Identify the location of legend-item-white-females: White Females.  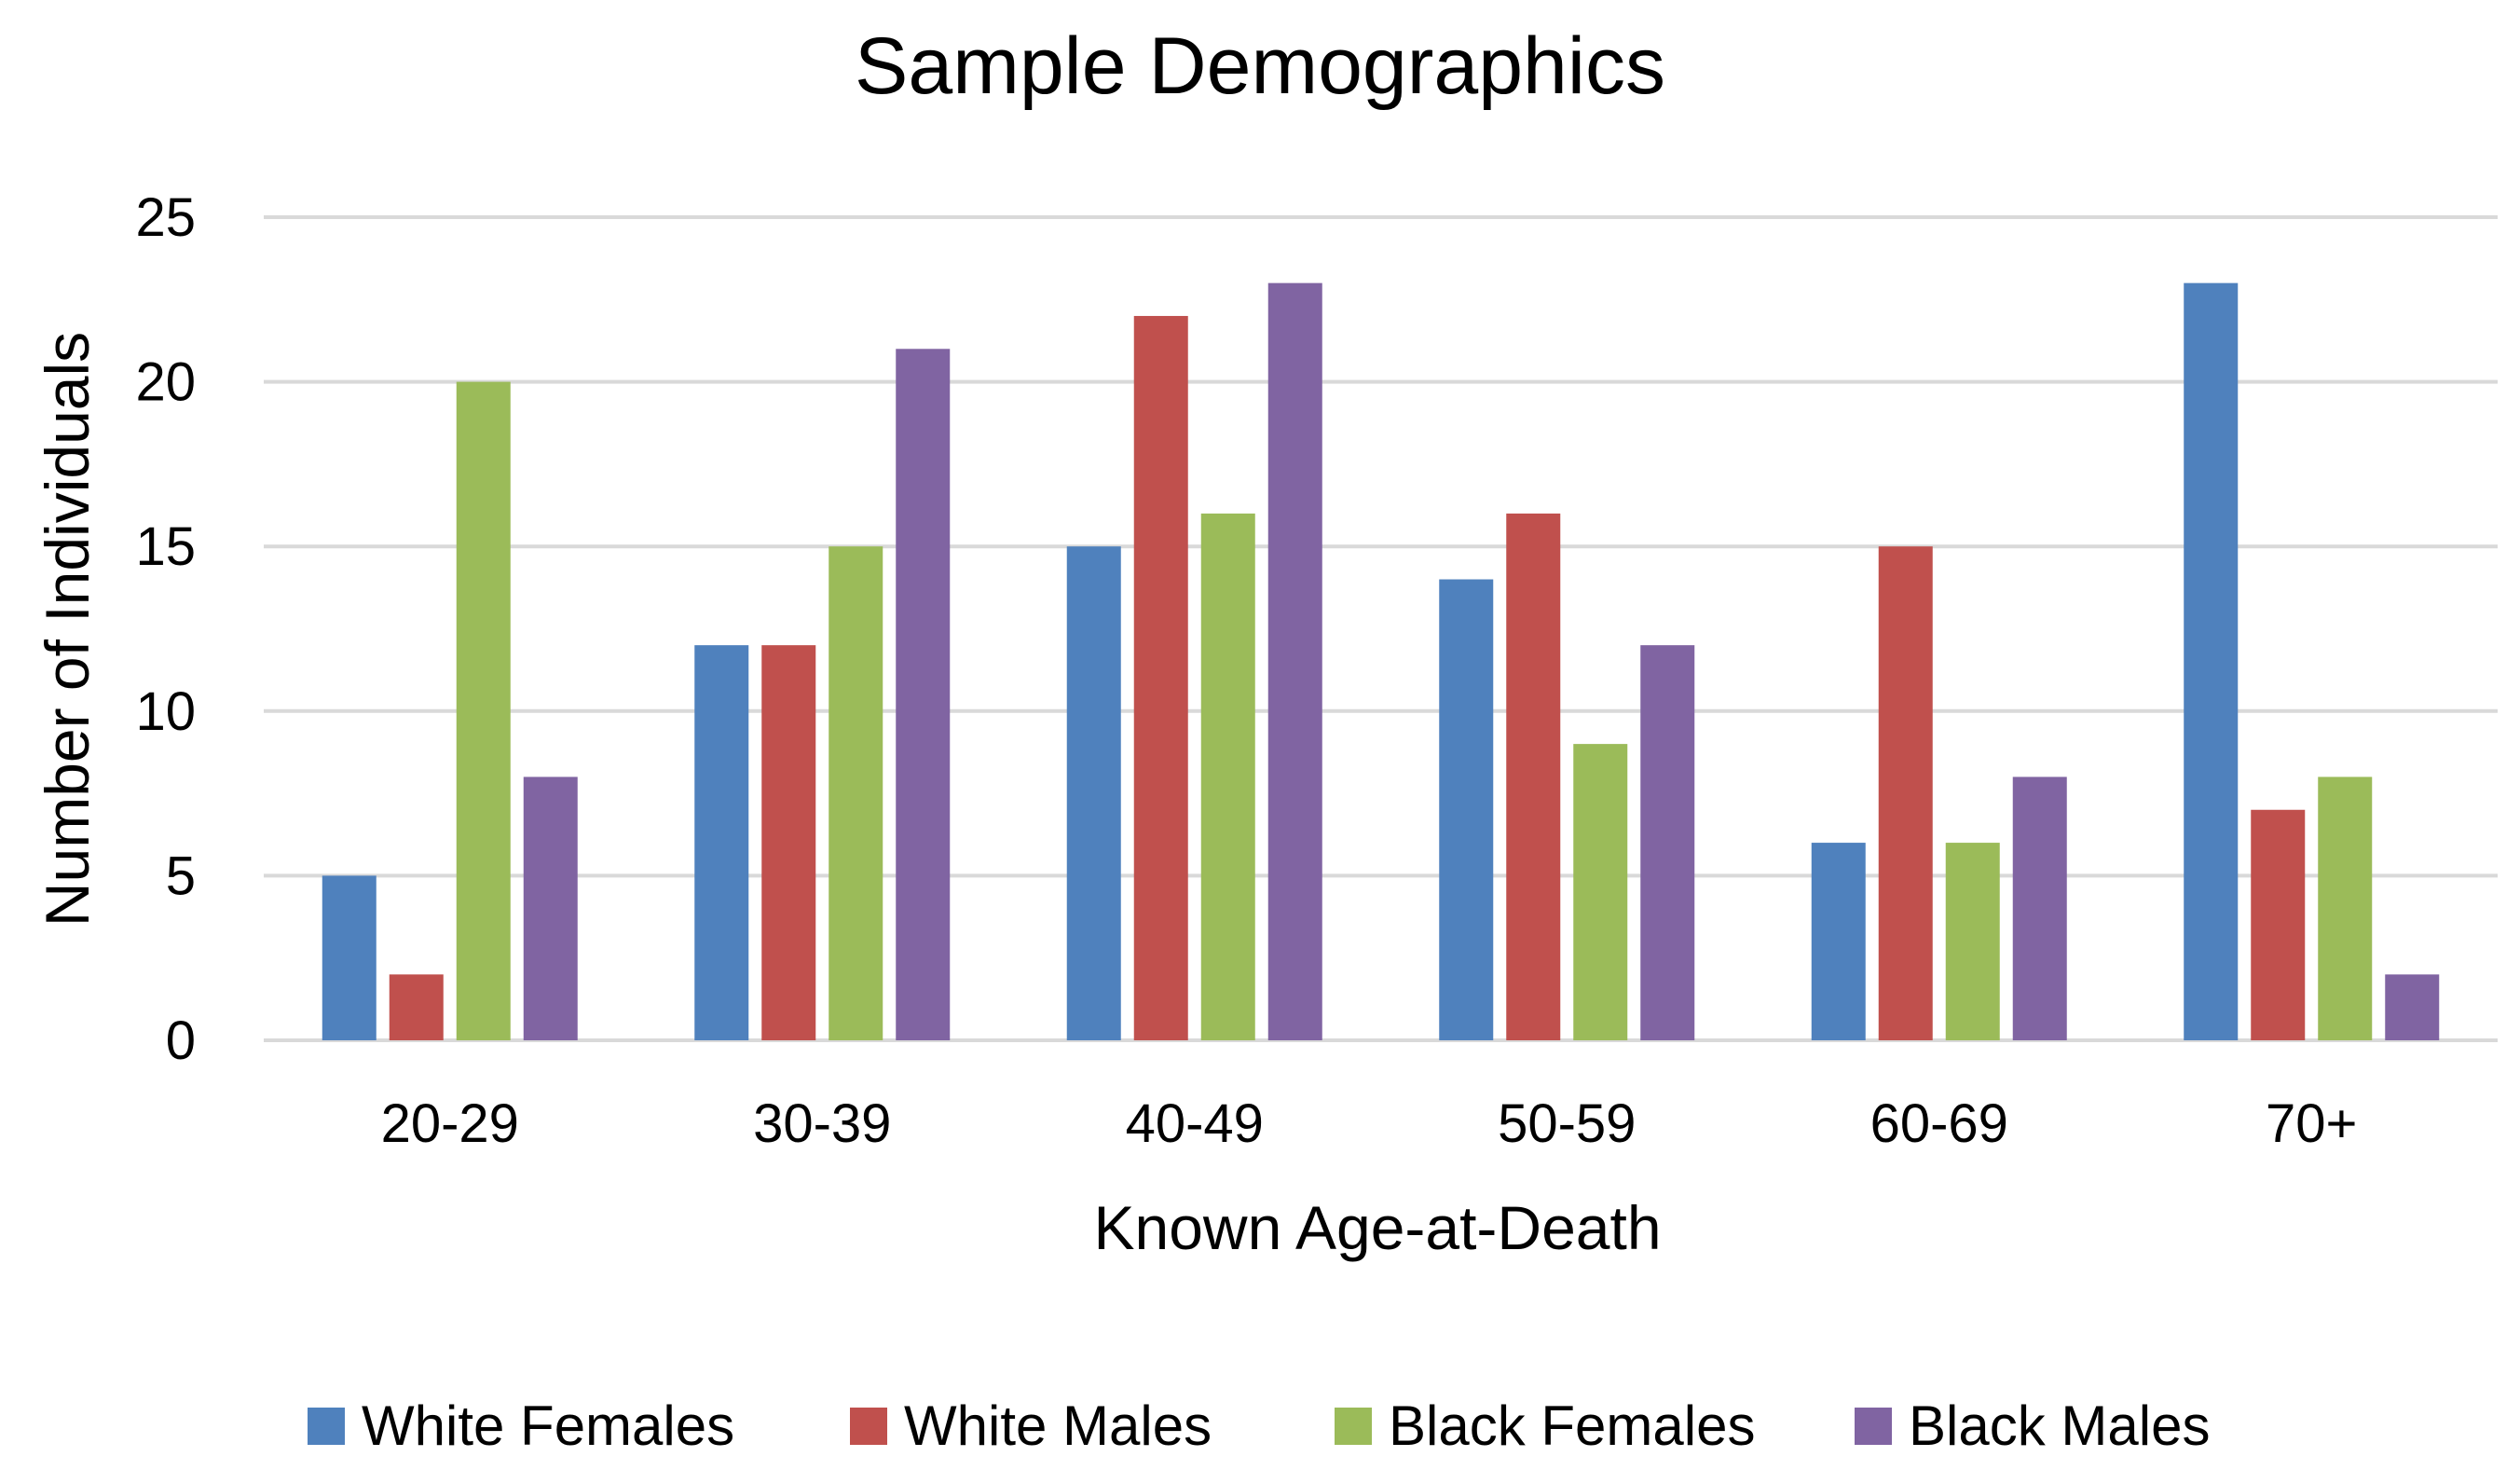
(521, 1426).